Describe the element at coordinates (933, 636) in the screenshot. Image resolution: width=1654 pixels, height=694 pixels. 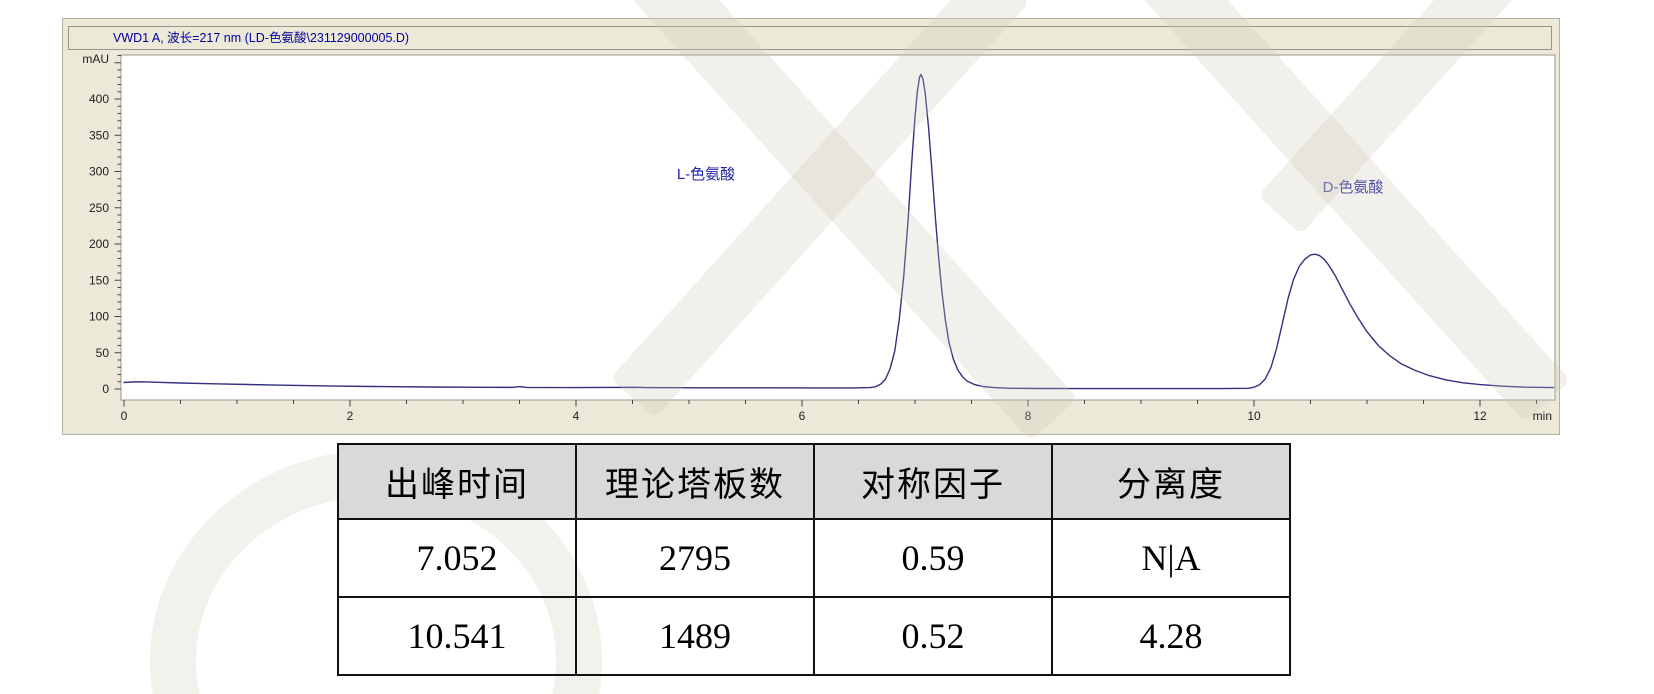
I see `cell-symmetry-factor: 0.52` at that location.